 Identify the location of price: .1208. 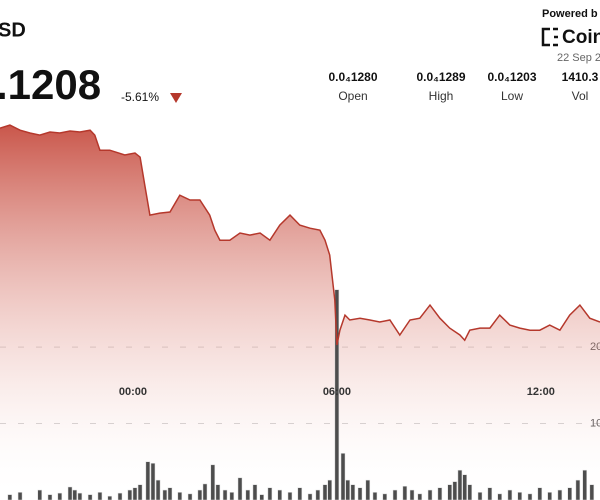
(50, 84).